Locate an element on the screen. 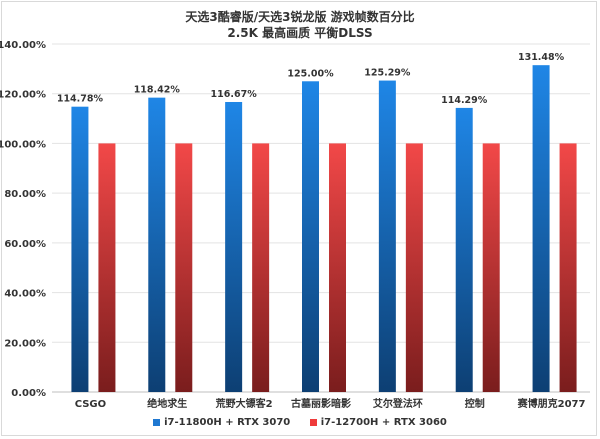  legend-label-series-1: i7-11800H + RTX 3070 is located at coordinates (227, 422).